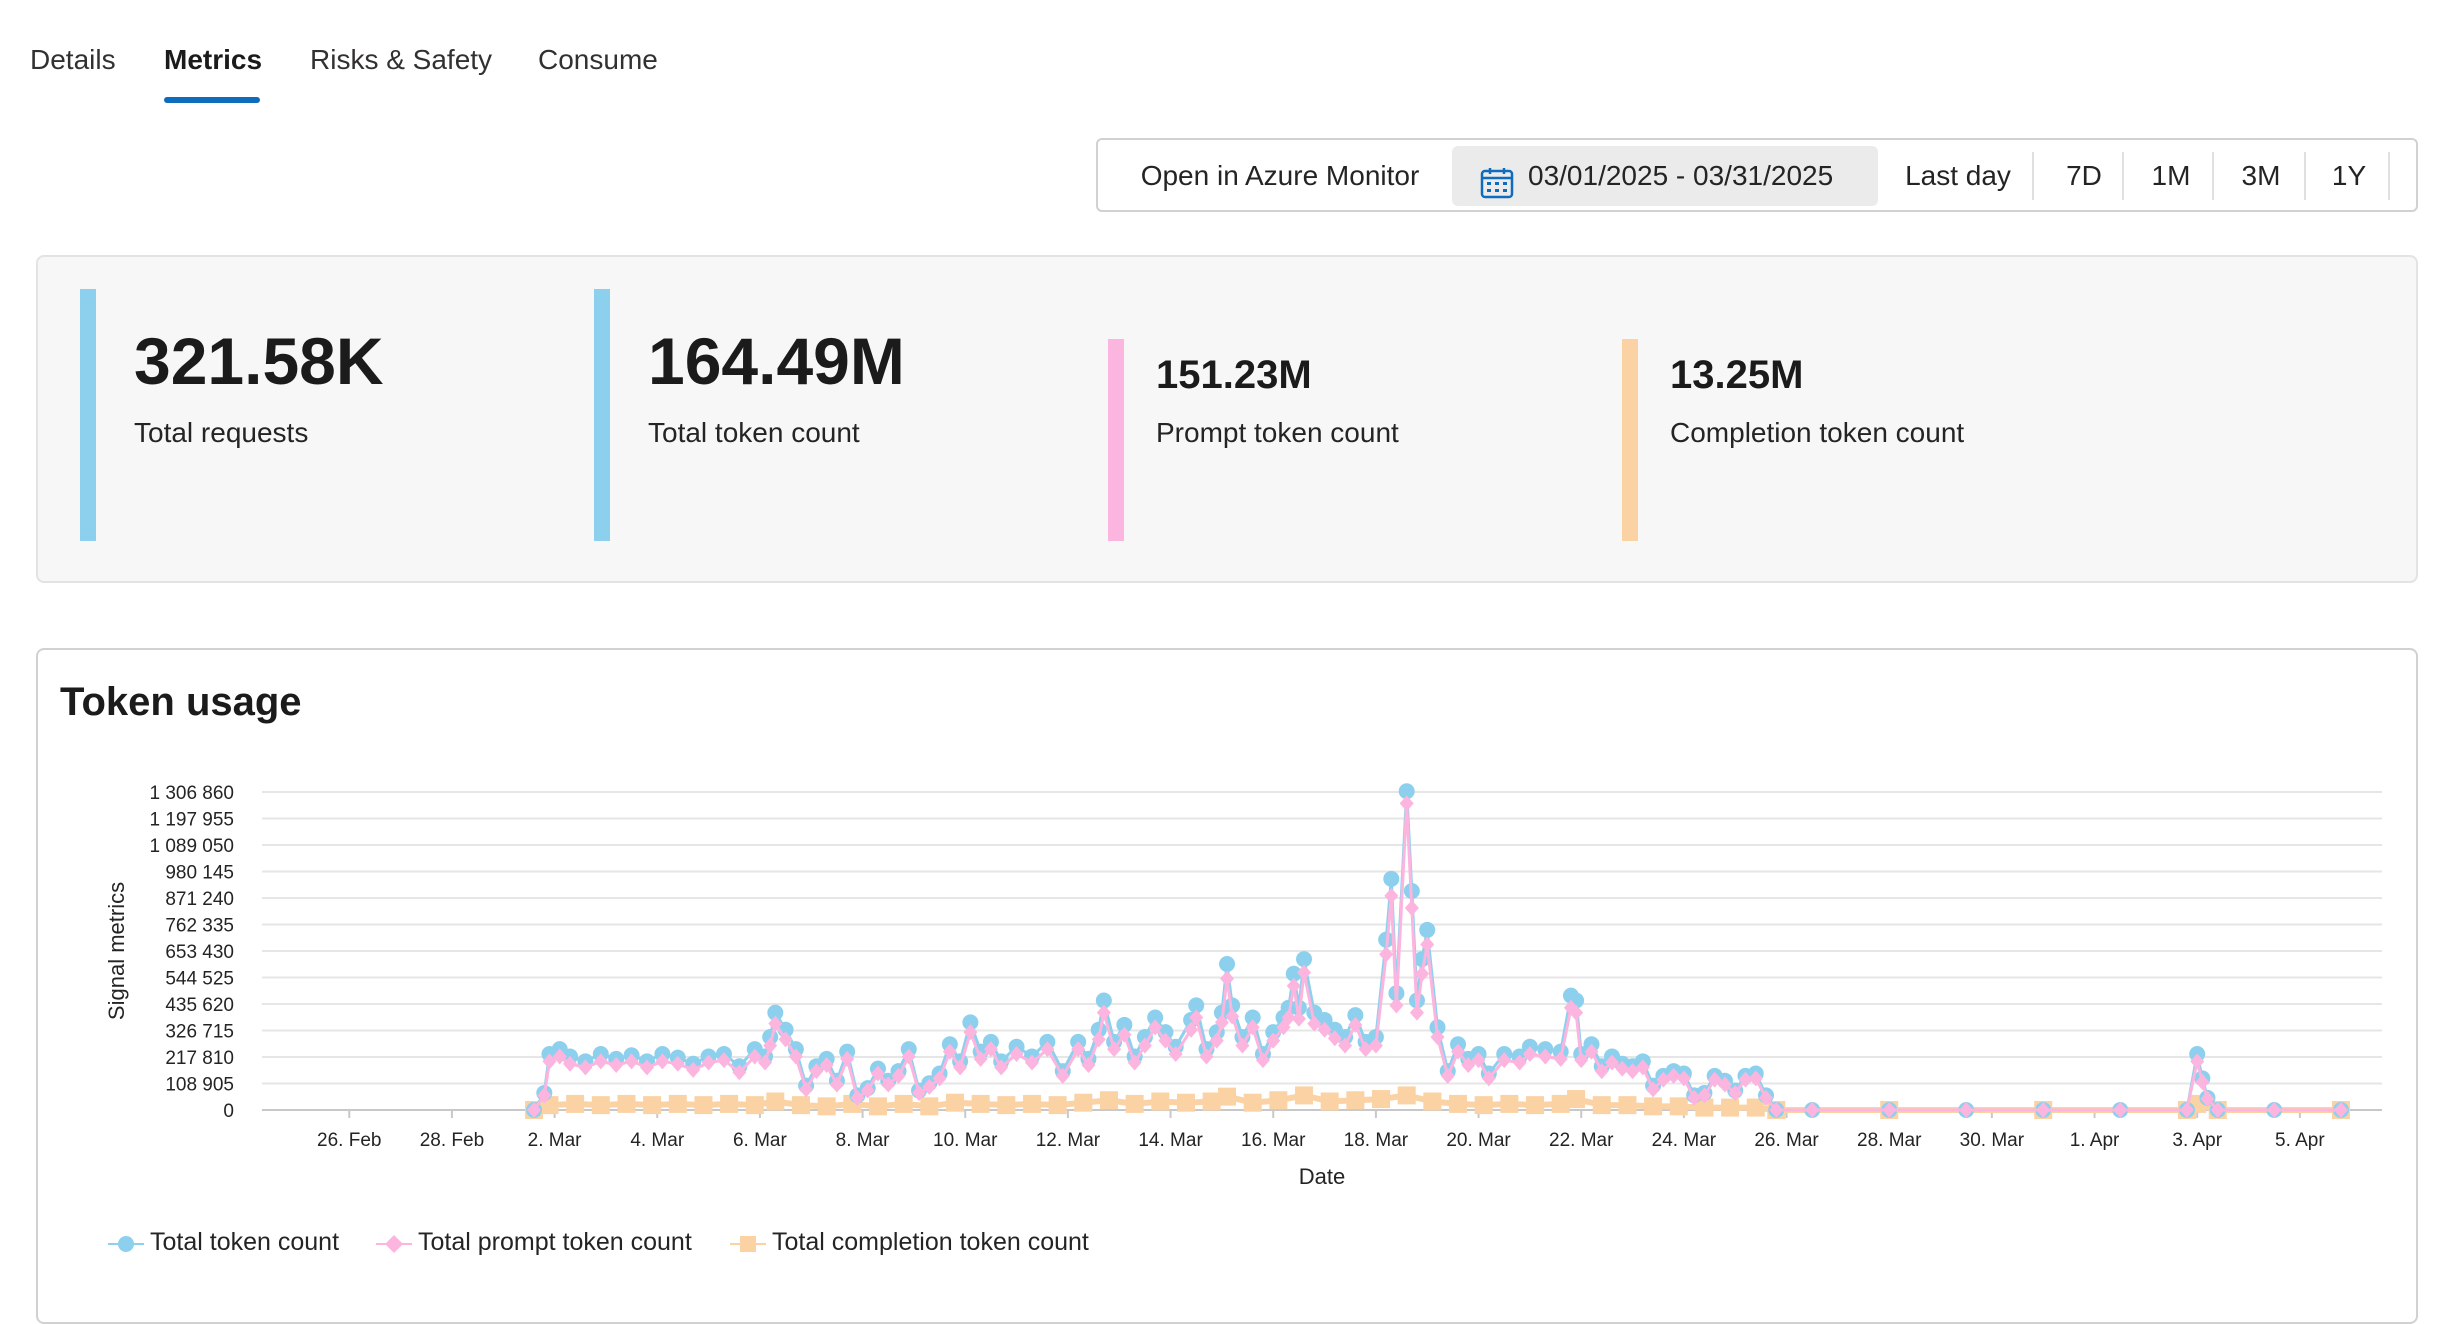  Describe the element at coordinates (199, 1085) in the screenshot. I see `y-tick-label: 108 905` at that location.